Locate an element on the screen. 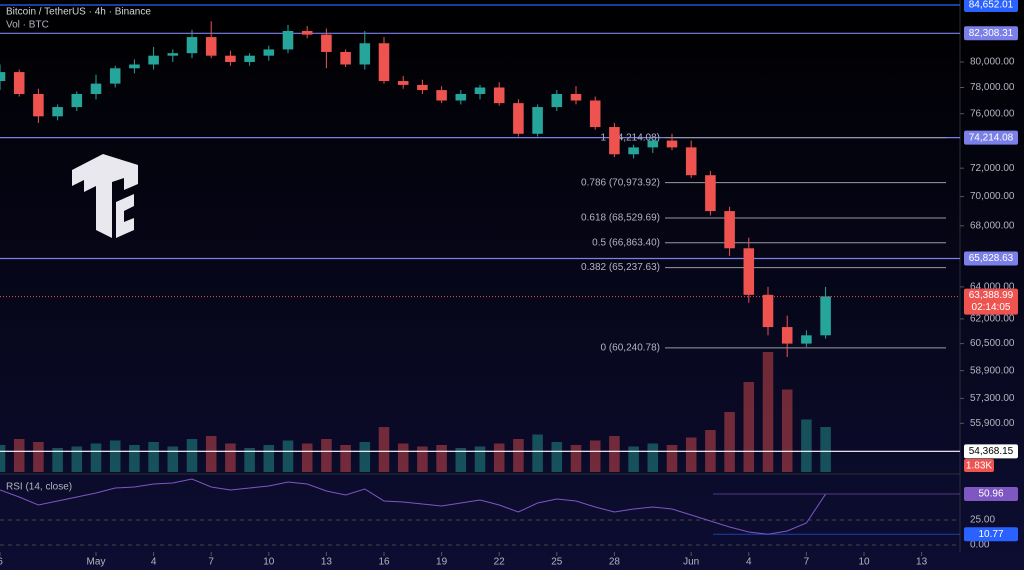 This screenshot has width=1024, height=570. fib-label: 0.618 (68,529.69) is located at coordinates (620, 218).